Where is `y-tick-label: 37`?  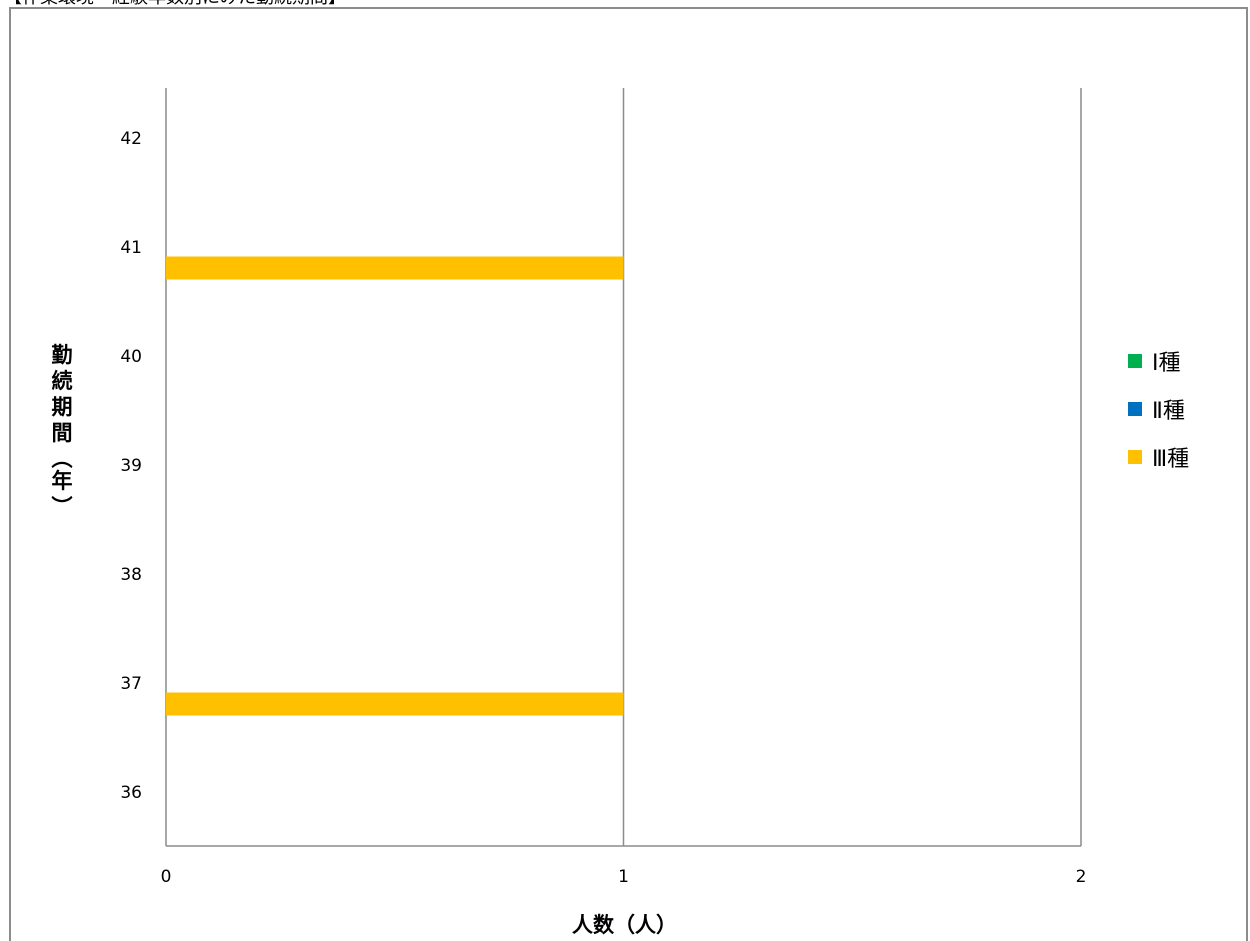
y-tick-label: 37 is located at coordinates (131, 684).